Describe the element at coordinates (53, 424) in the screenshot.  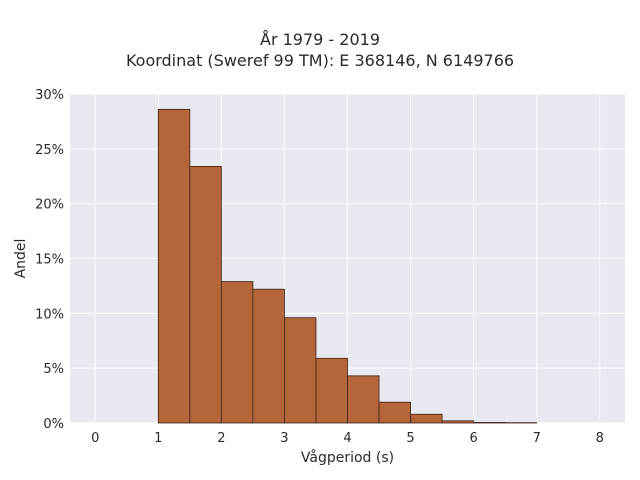
I see `y-tick-label: 0%` at that location.